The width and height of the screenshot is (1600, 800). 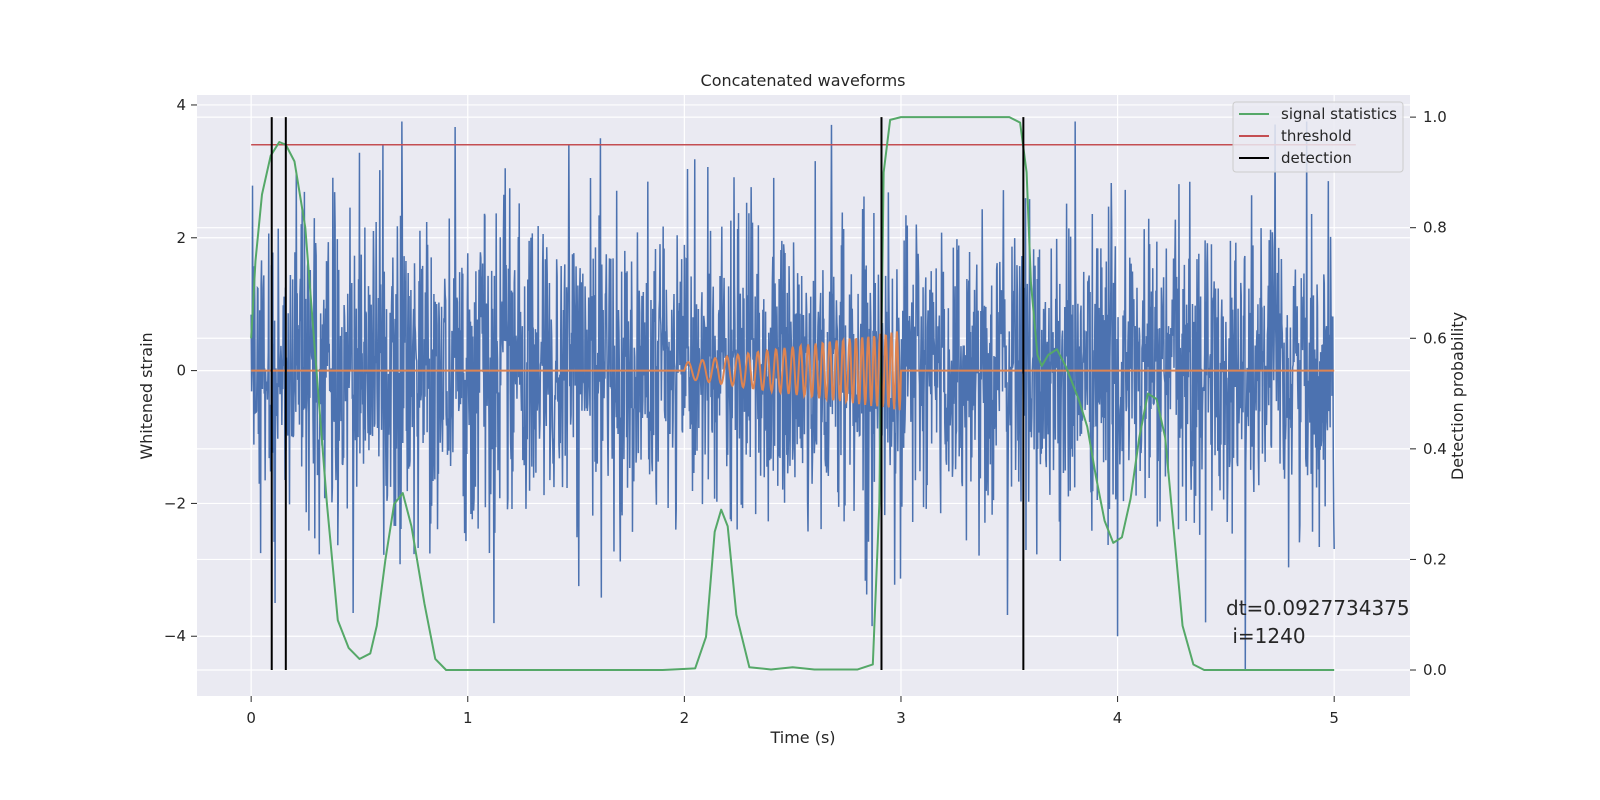 What do you see at coordinates (685, 718) in the screenshot?
I see `x-tick-label: 2` at bounding box center [685, 718].